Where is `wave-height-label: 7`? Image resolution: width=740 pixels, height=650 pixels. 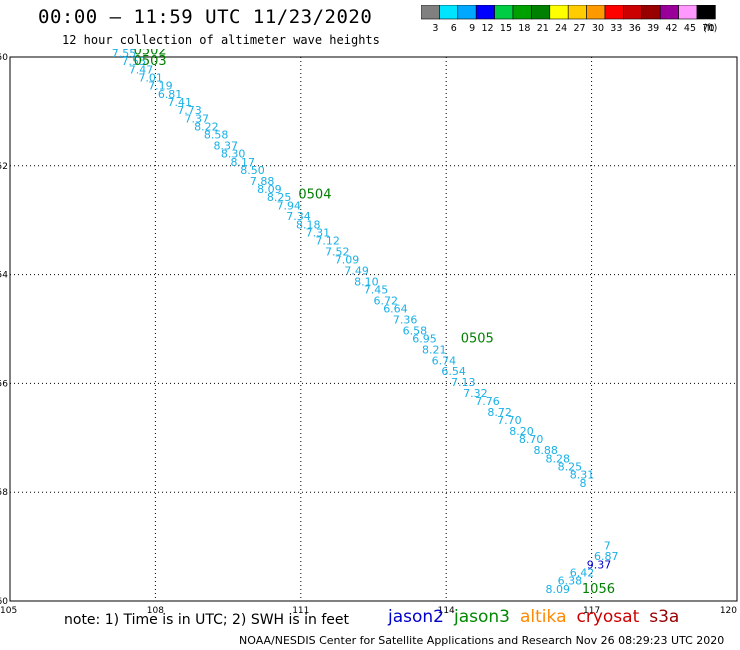 wave-height-label: 7 is located at coordinates (607, 545).